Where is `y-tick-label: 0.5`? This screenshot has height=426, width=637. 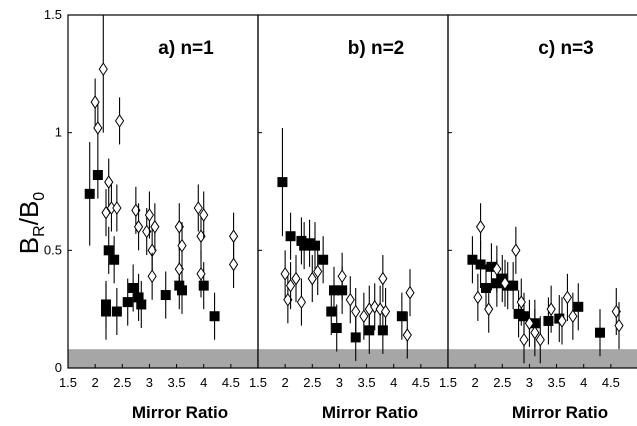
y-tick-label: 0.5 is located at coordinates (53, 249).